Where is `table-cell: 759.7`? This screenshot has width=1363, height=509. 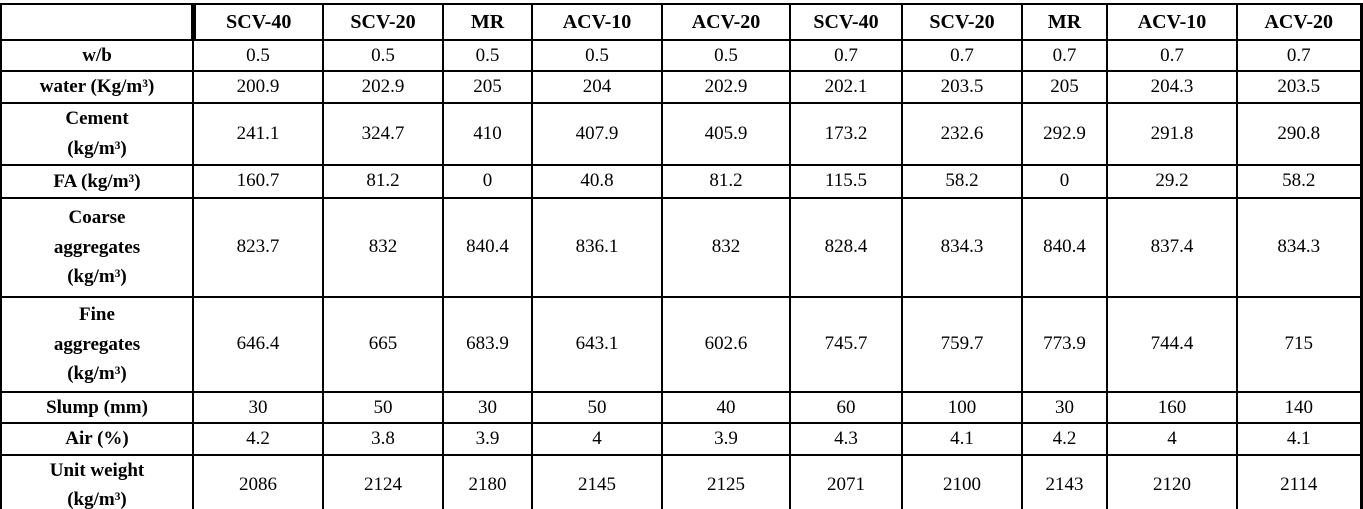
table-cell: 759.7 is located at coordinates (962, 344).